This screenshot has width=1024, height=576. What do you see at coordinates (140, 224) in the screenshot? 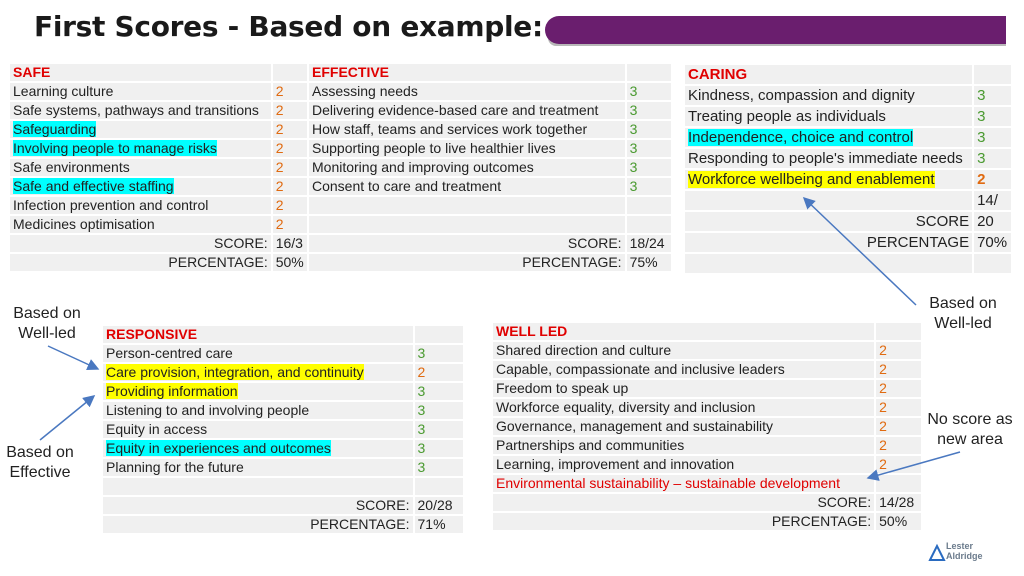
I see `safe-row-label: Medicines optimisation` at bounding box center [140, 224].